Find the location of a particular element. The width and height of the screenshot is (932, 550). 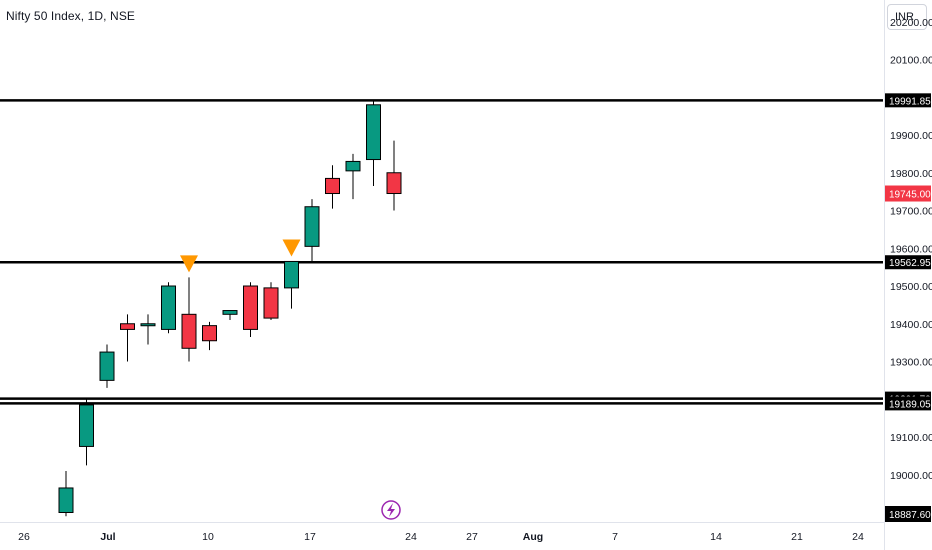

level-price-label: 19189.05 is located at coordinates (910, 404).